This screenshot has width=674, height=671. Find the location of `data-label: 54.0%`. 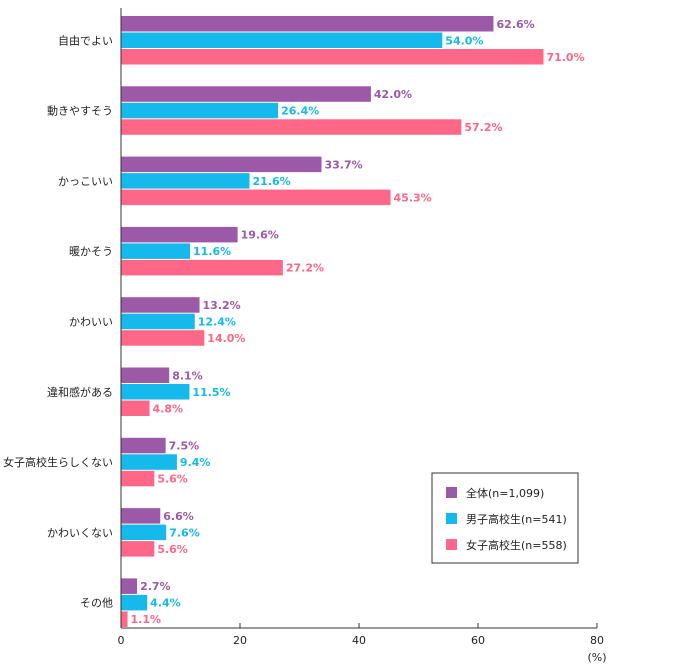

data-label: 54.0% is located at coordinates (464, 40).